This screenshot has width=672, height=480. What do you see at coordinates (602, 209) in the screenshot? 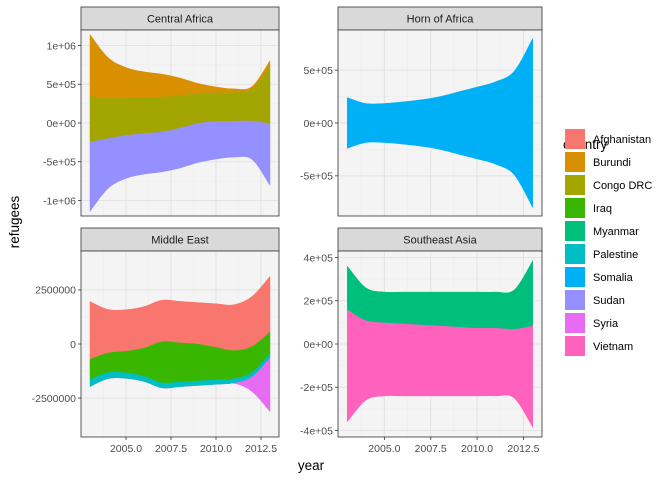
I see `legend-label-iraq: Iraq` at bounding box center [602, 209].